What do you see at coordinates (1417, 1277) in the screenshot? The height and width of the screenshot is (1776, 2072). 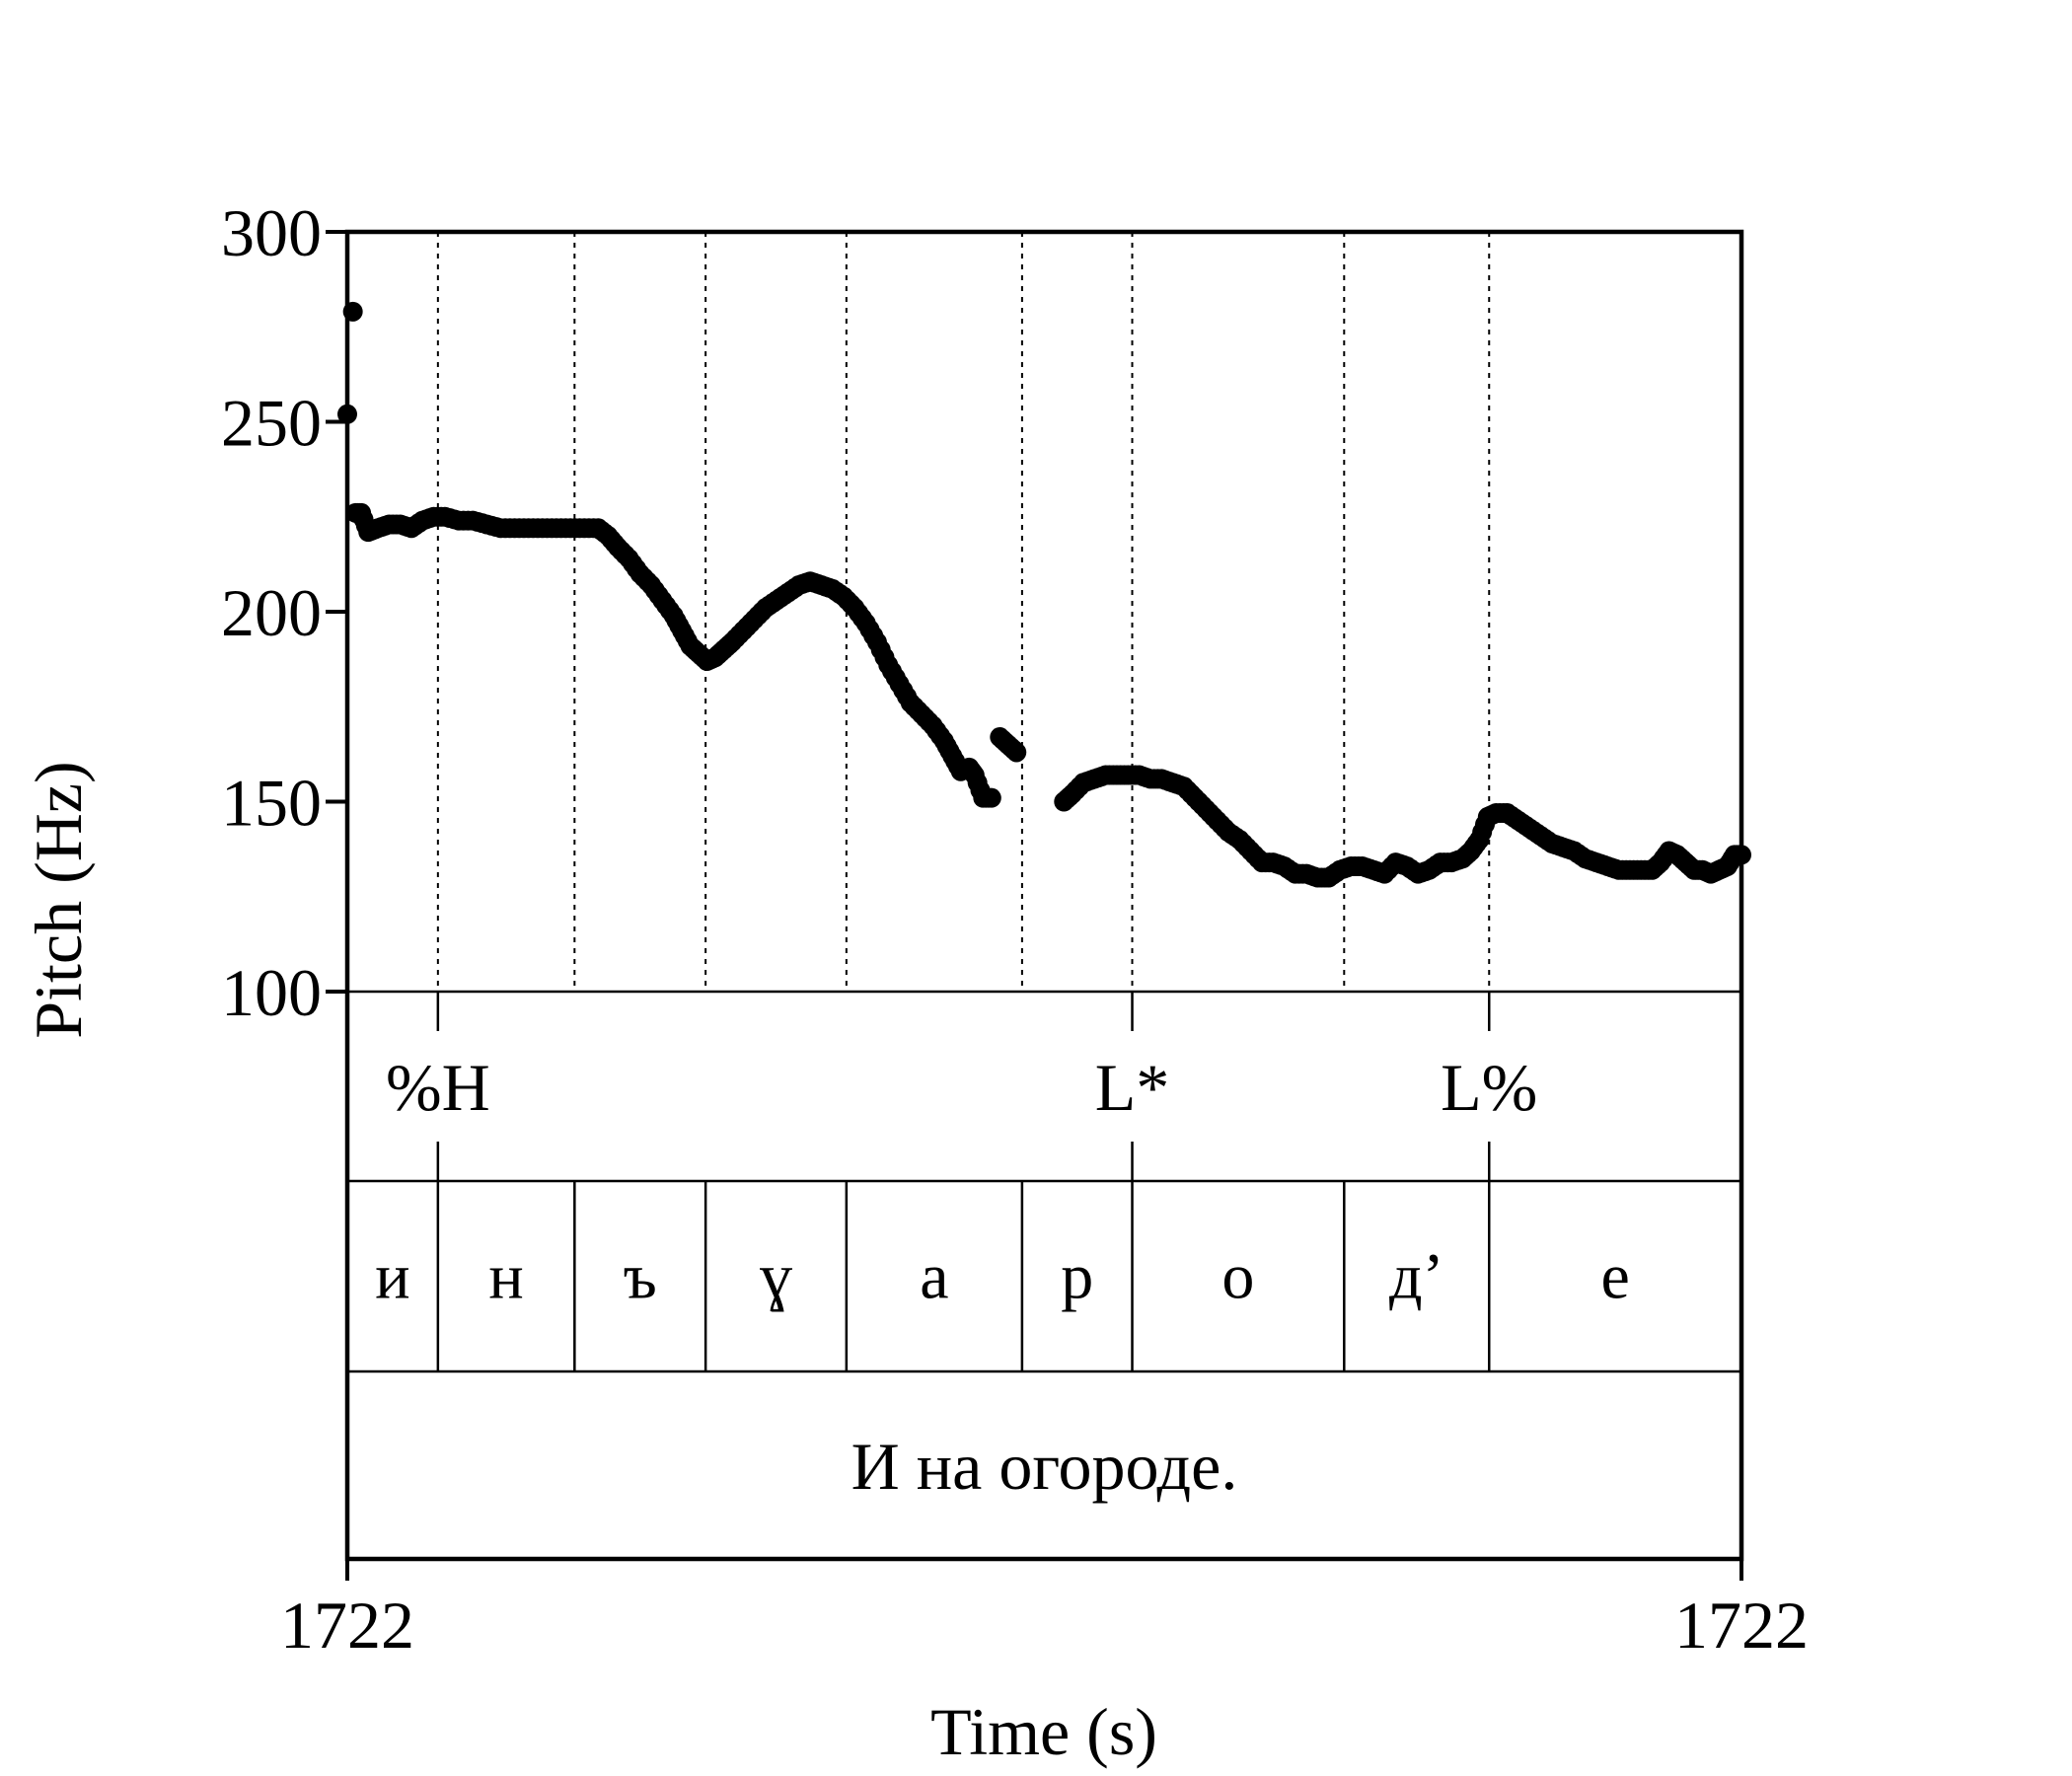 I see `phone-label: д’` at bounding box center [1417, 1277].